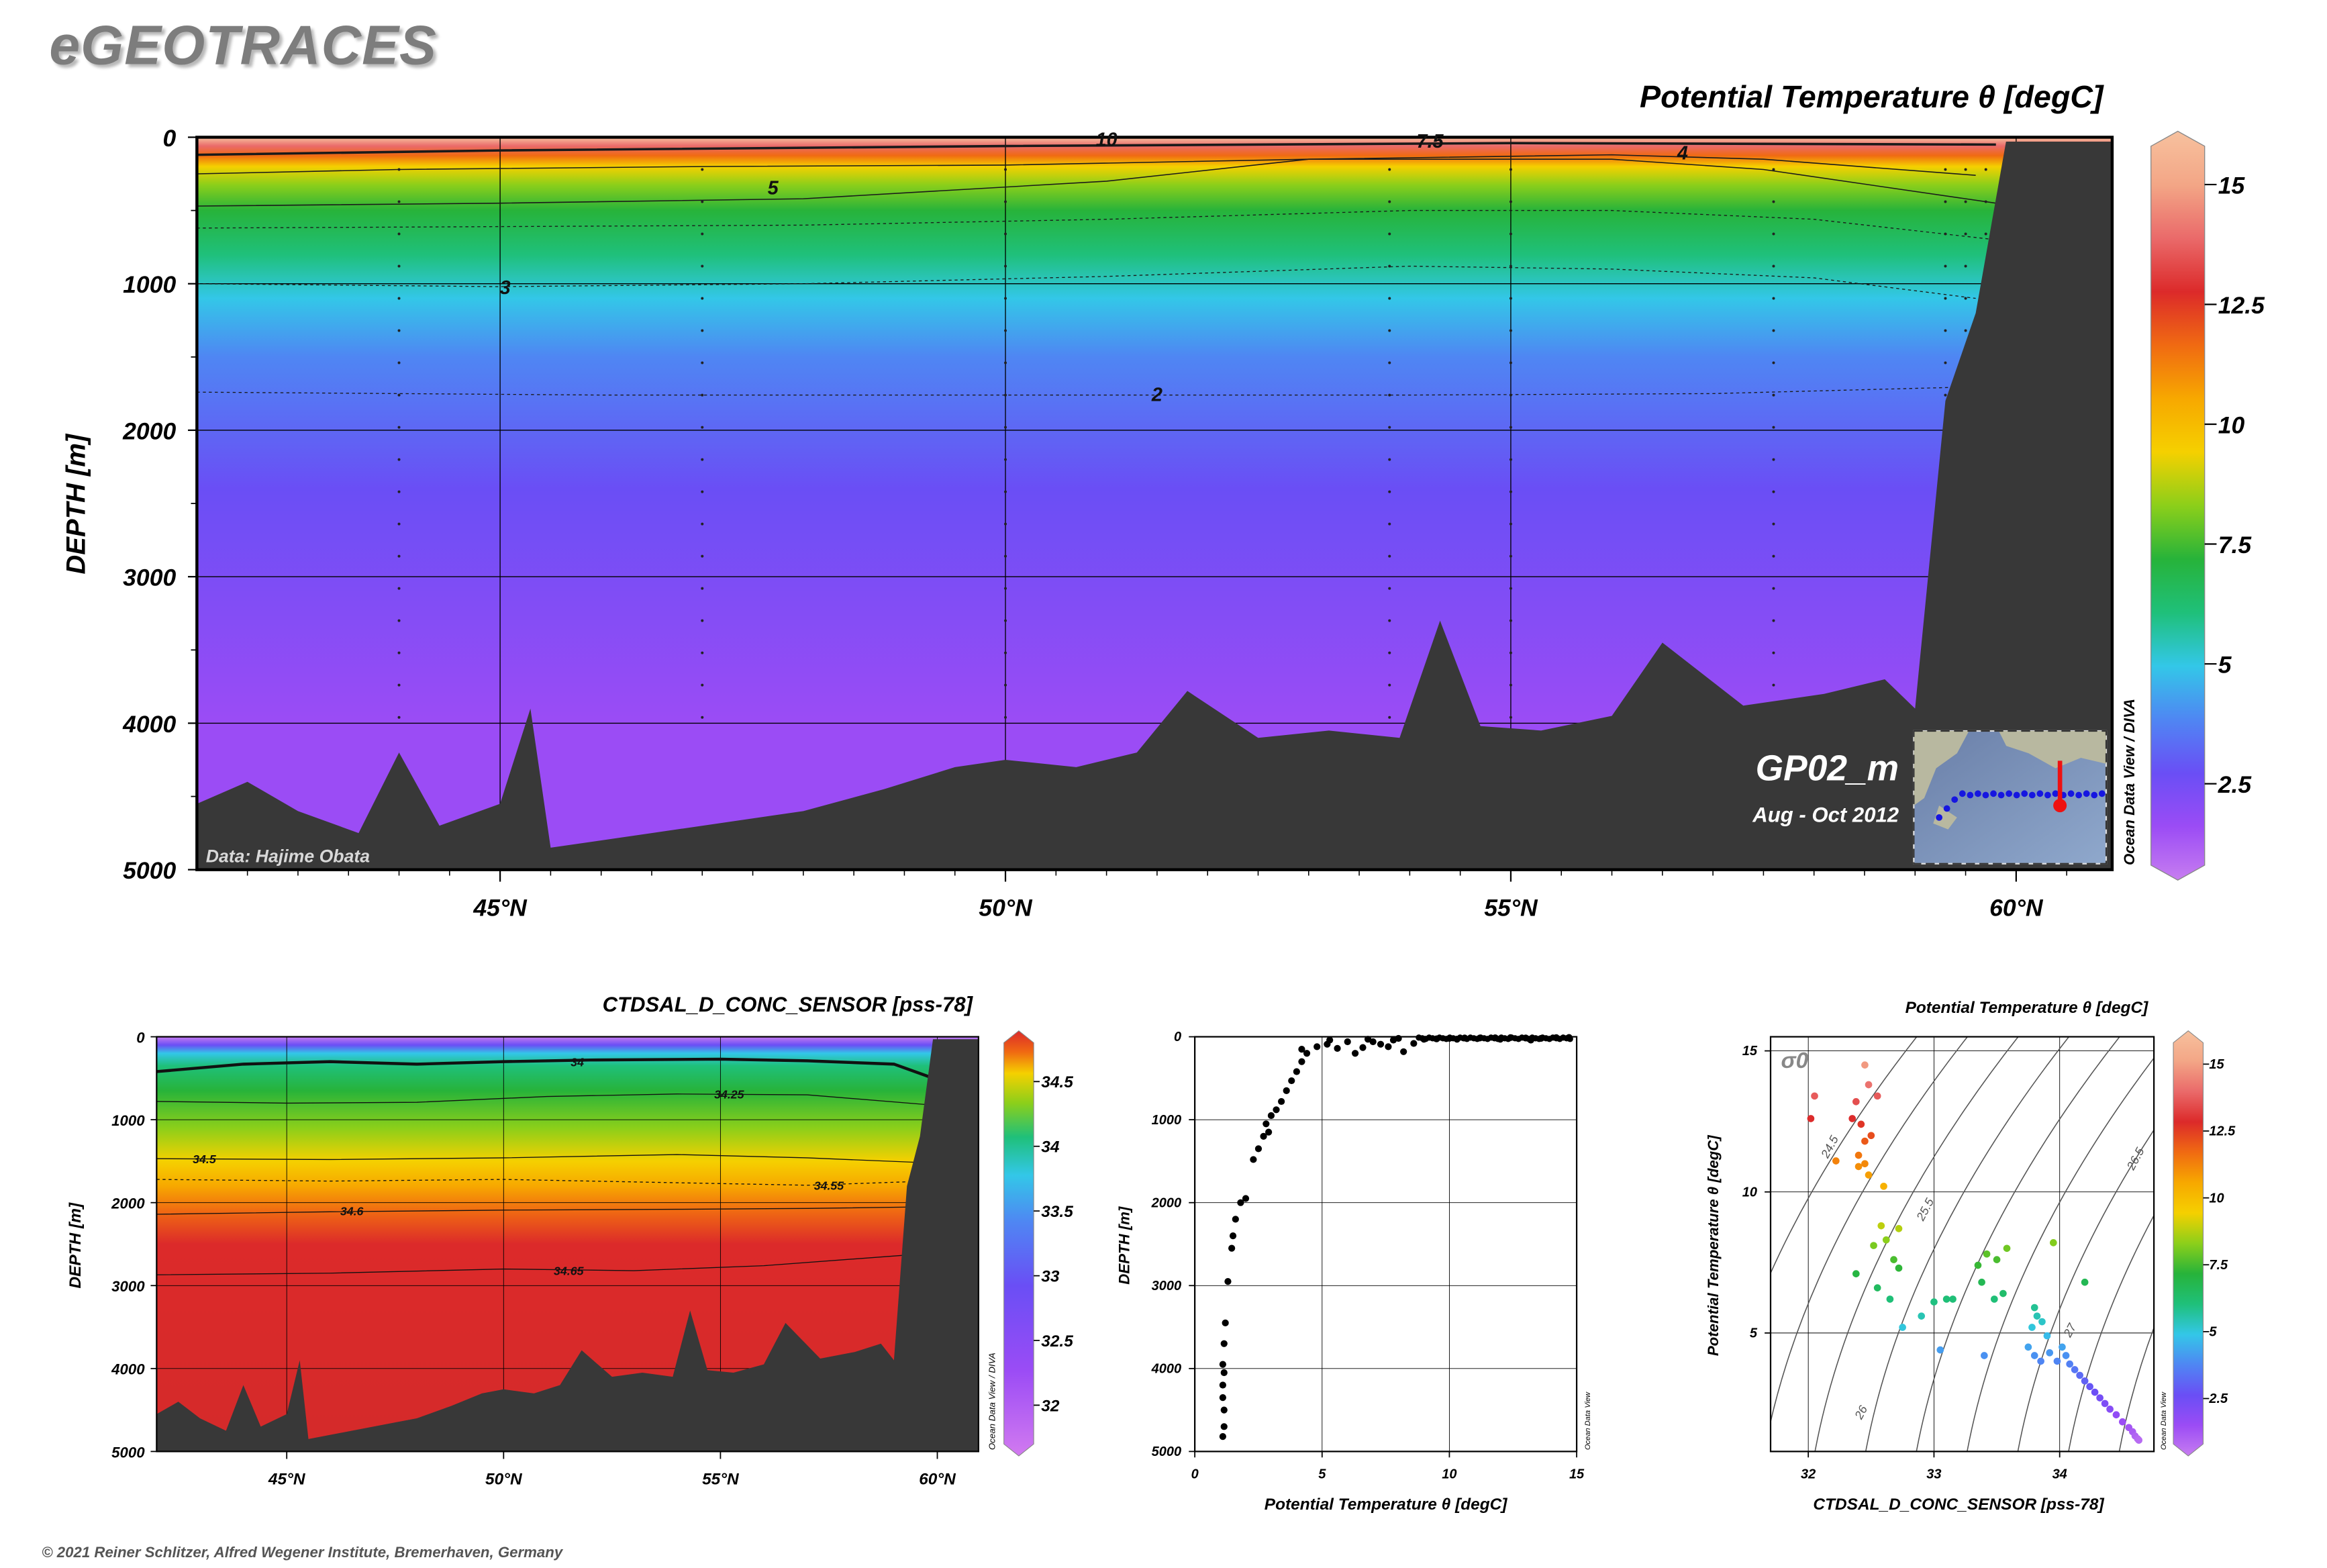 Image resolution: width=2327 pixels, height=1568 pixels. I want to click on colorbar-tick-label: 5, so click(2213, 1332).